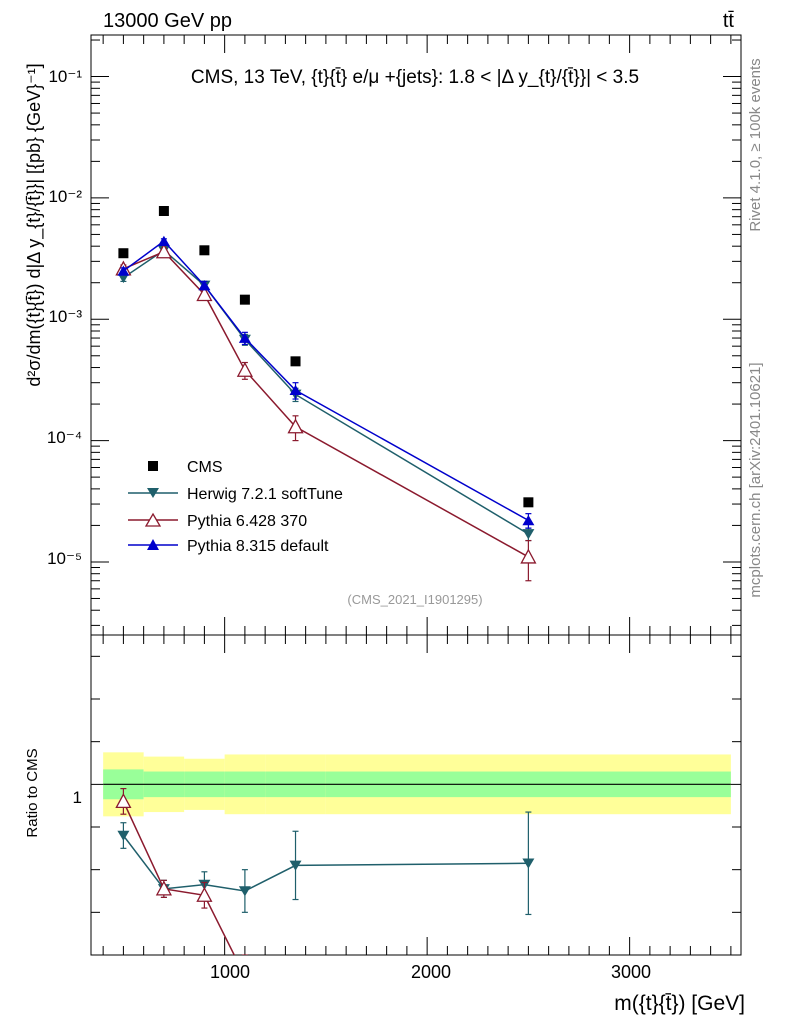  Describe the element at coordinates (230, 972) in the screenshot. I see `x-tick-label: 1000` at that location.